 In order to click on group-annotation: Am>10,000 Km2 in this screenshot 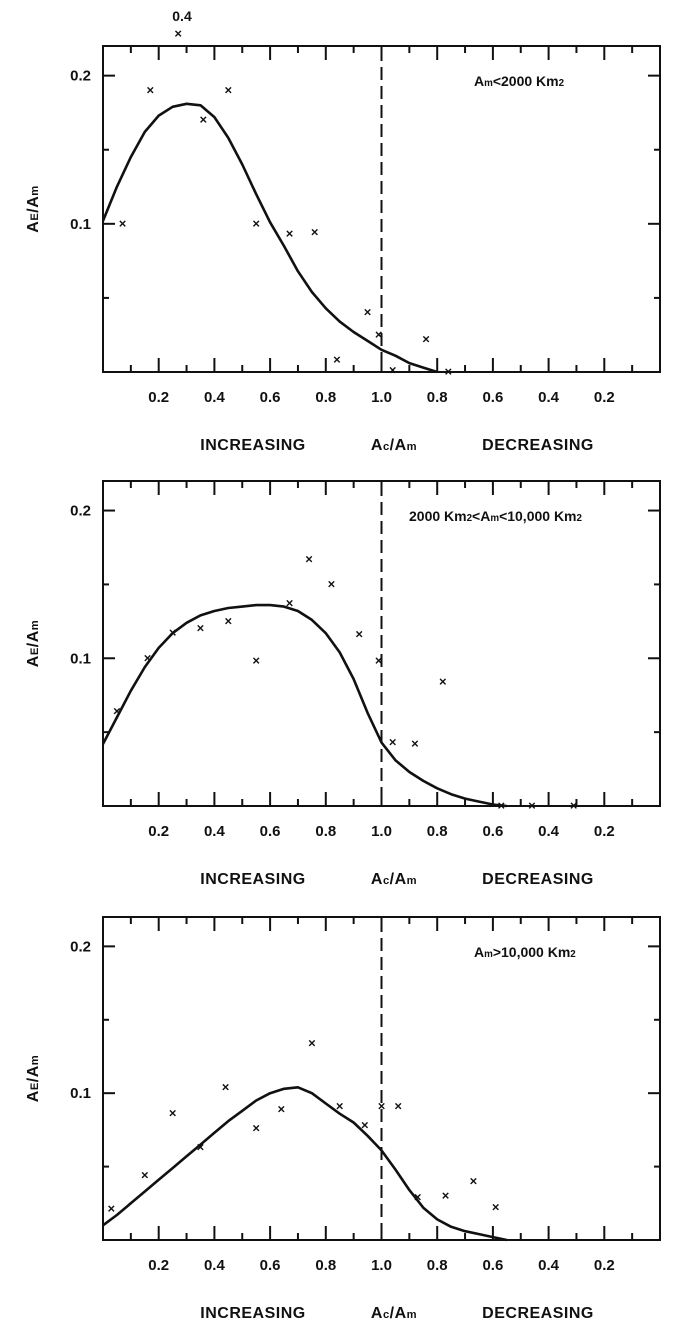, I will do `click(525, 952)`.